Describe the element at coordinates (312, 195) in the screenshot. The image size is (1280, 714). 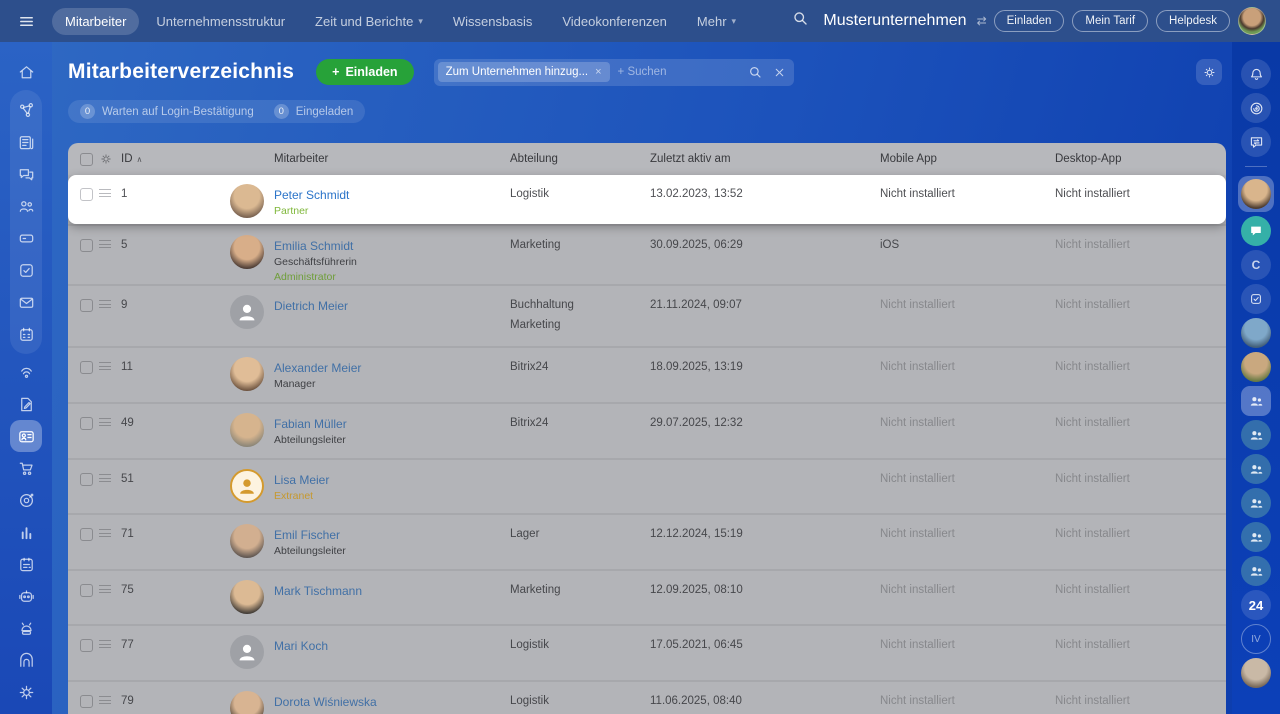
I see `employee-name-link: Peter Schmidt` at that location.